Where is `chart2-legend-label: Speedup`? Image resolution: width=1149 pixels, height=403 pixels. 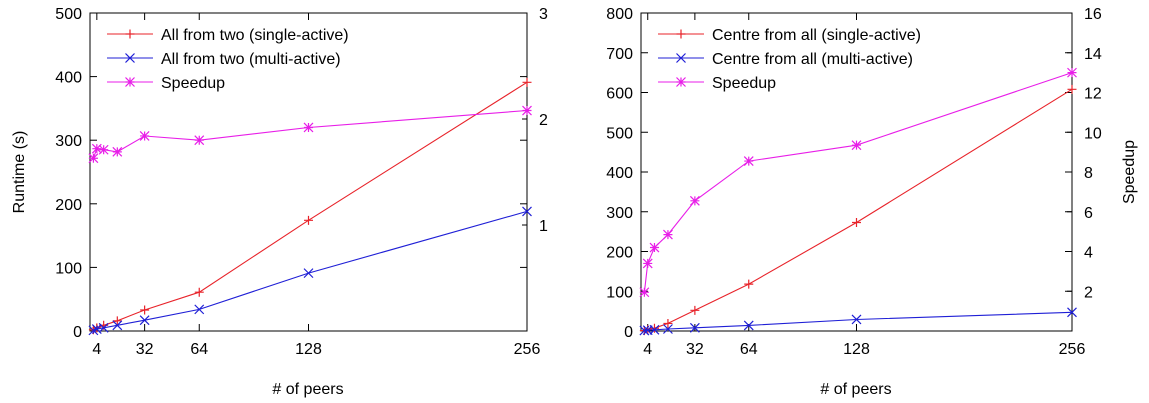
chart2-legend-label: Speedup is located at coordinates (744, 83).